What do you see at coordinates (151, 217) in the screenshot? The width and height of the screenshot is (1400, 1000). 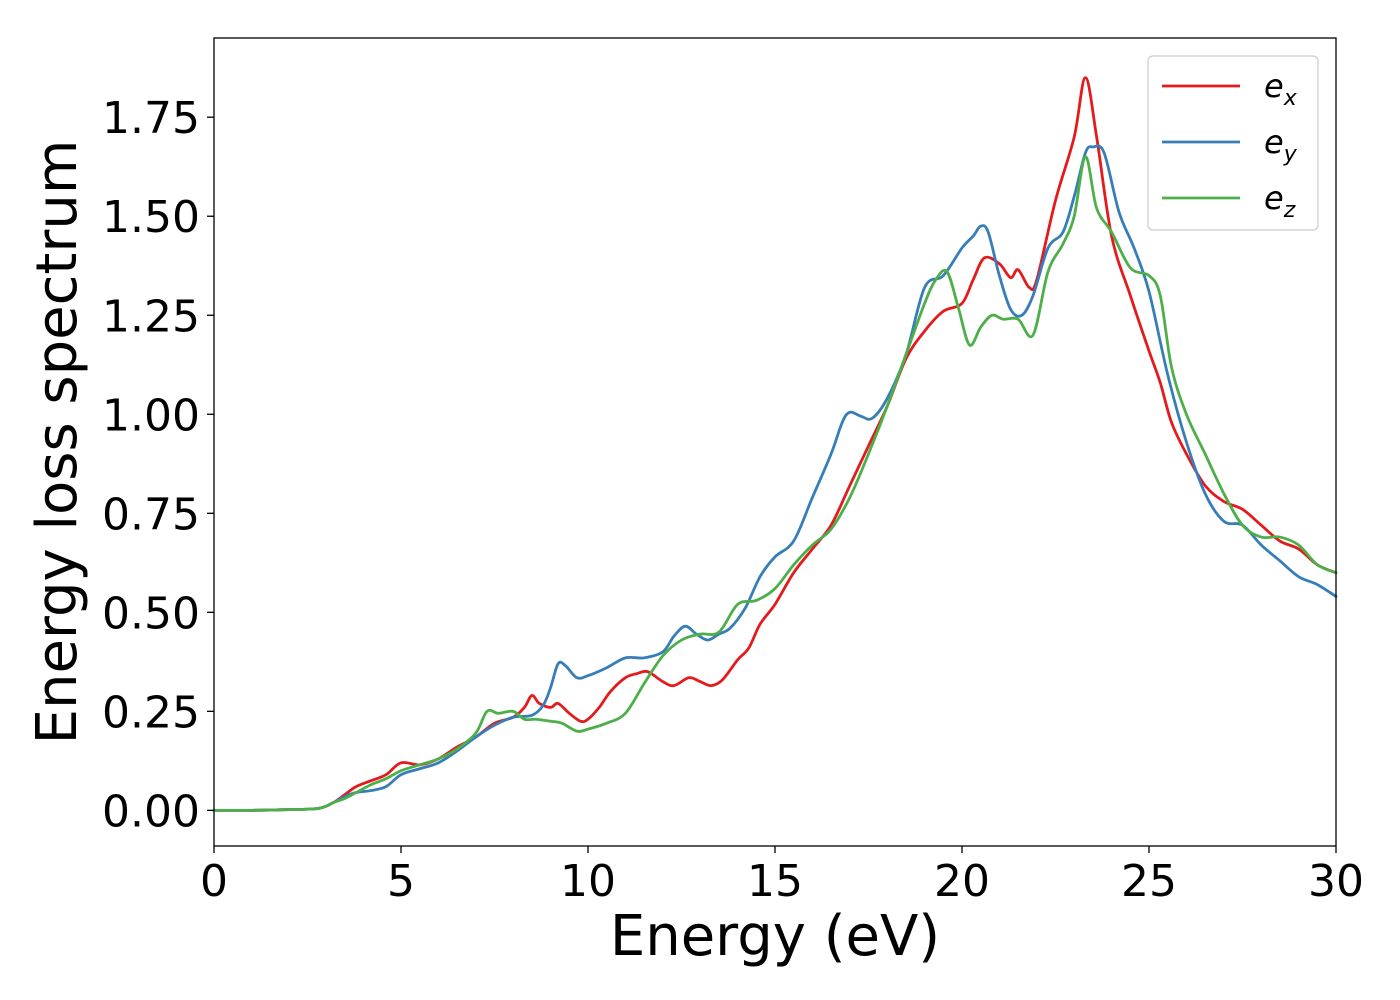 I see `y-tick-label: 1.50` at bounding box center [151, 217].